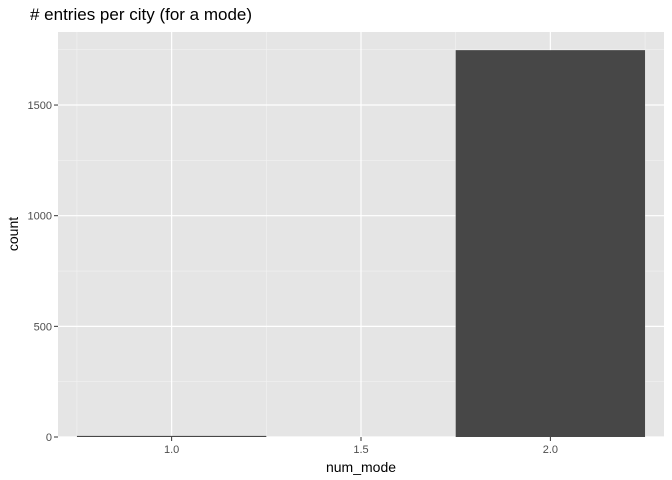 The width and height of the screenshot is (672, 480). What do you see at coordinates (13, 234) in the screenshot?
I see `y-axis-title: count` at bounding box center [13, 234].